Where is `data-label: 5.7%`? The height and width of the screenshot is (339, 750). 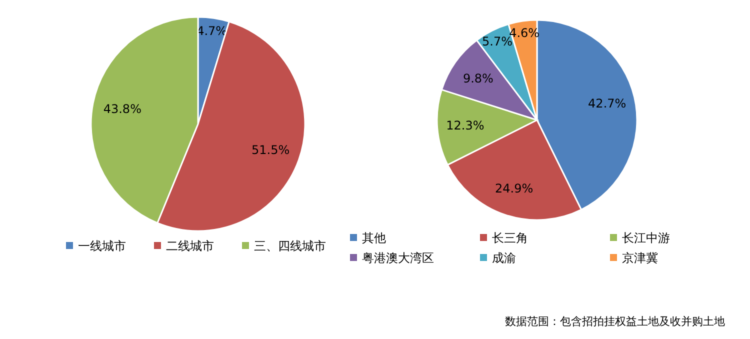
data-label: 5.7% is located at coordinates (497, 41).